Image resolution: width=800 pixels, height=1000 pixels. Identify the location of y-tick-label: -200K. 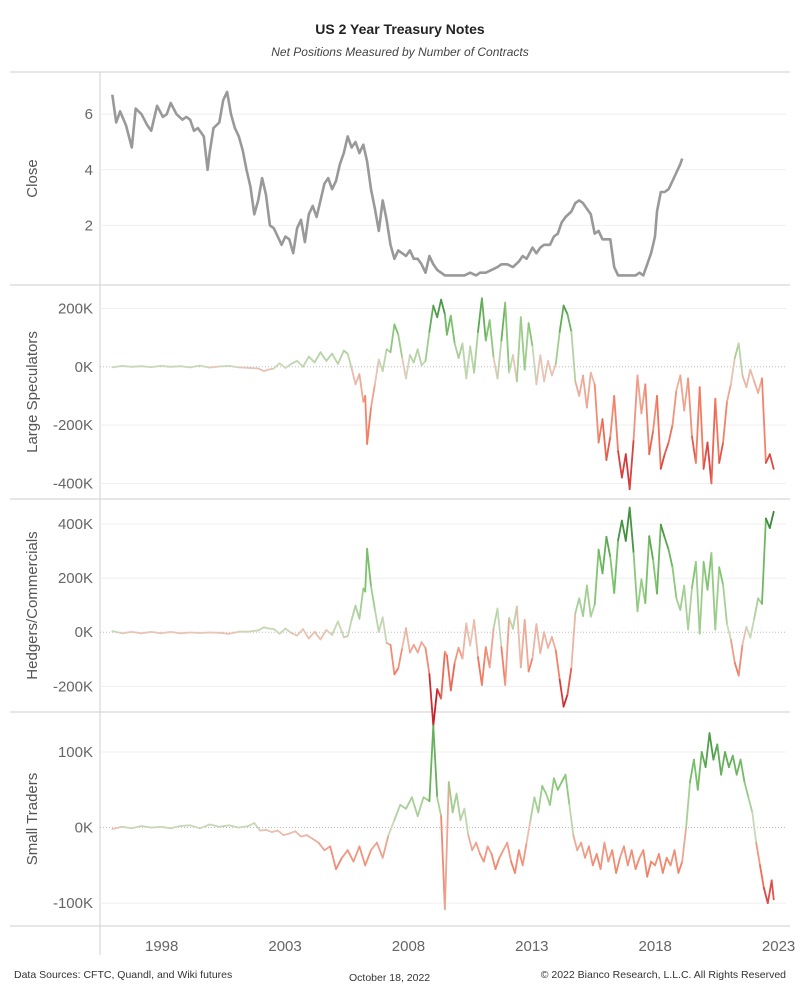
(73, 425).